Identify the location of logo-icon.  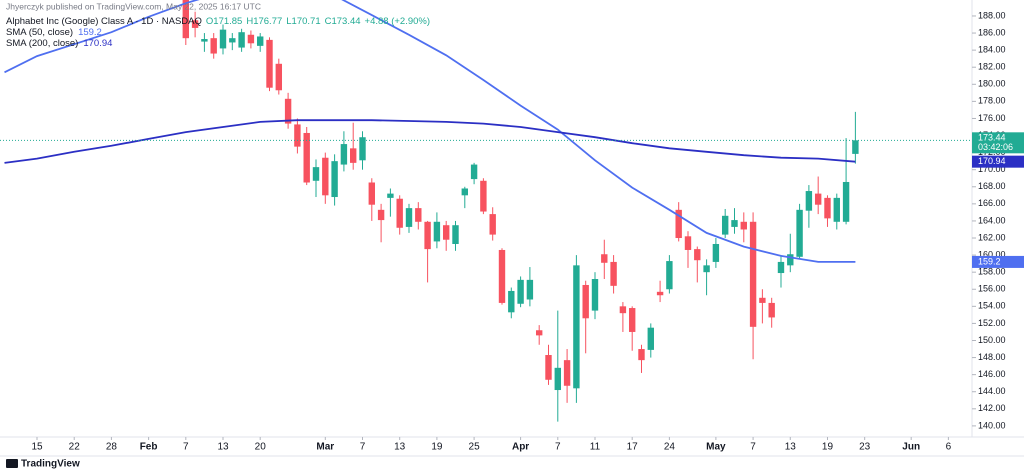
(12, 463).